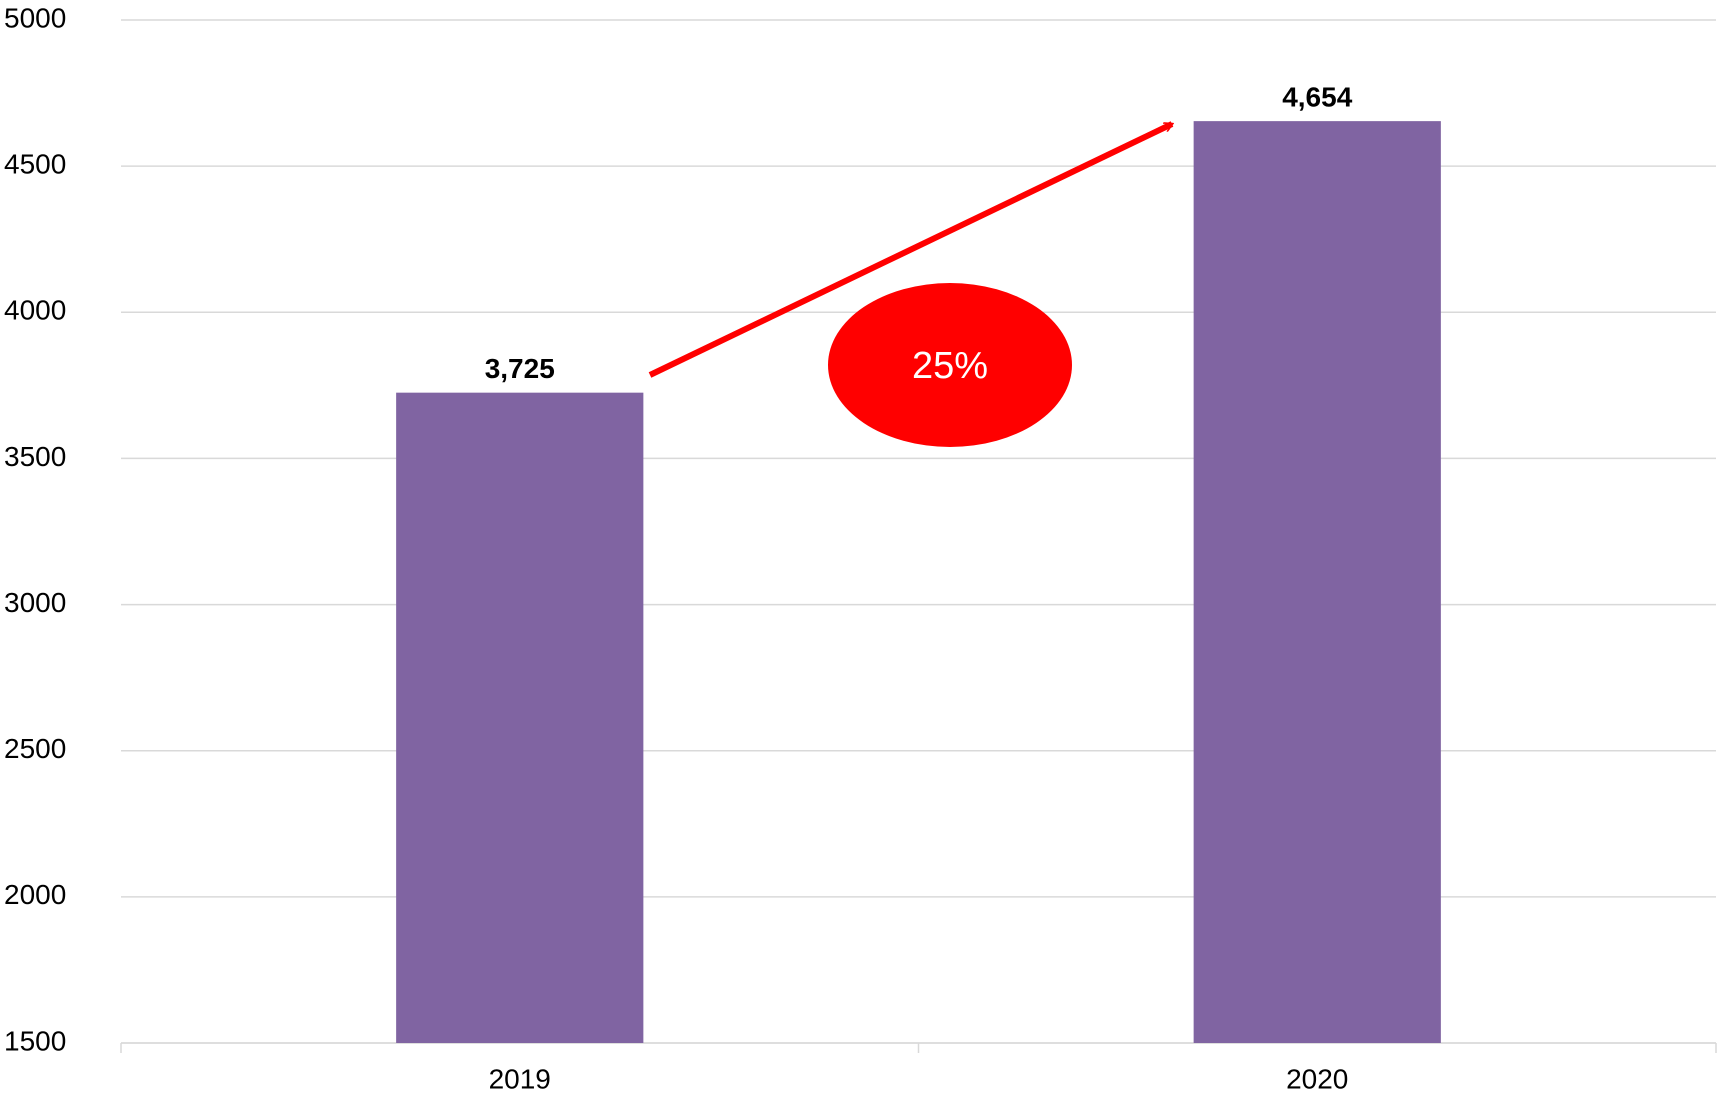 The height and width of the screenshot is (1095, 1725). Describe the element at coordinates (35, 748) in the screenshot. I see `y-tick-label: 2500` at that location.